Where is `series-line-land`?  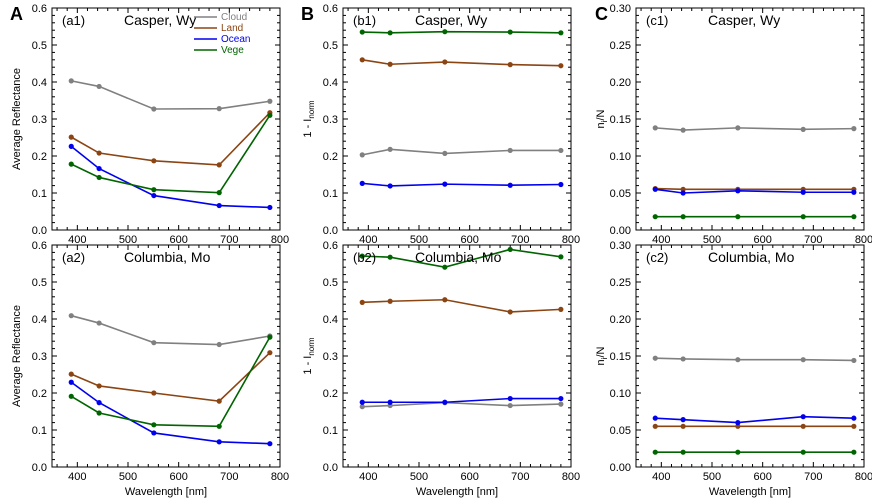
series-line-land is located at coordinates (170, 139).